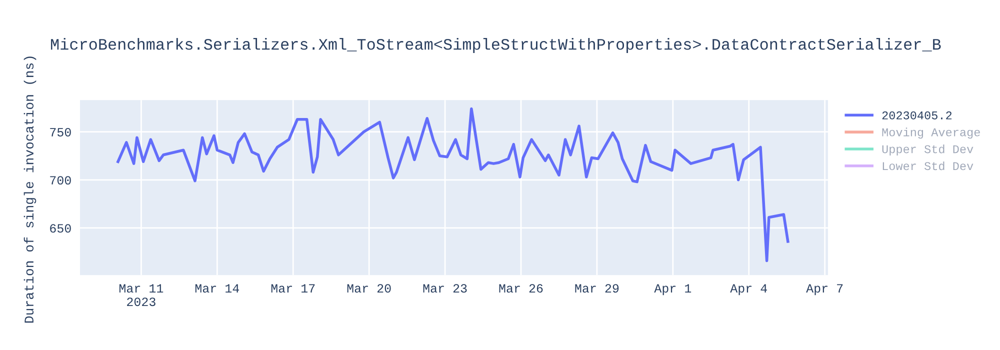 The image size is (1000, 350). I want to click on y-tick-label: 650, so click(60, 228).